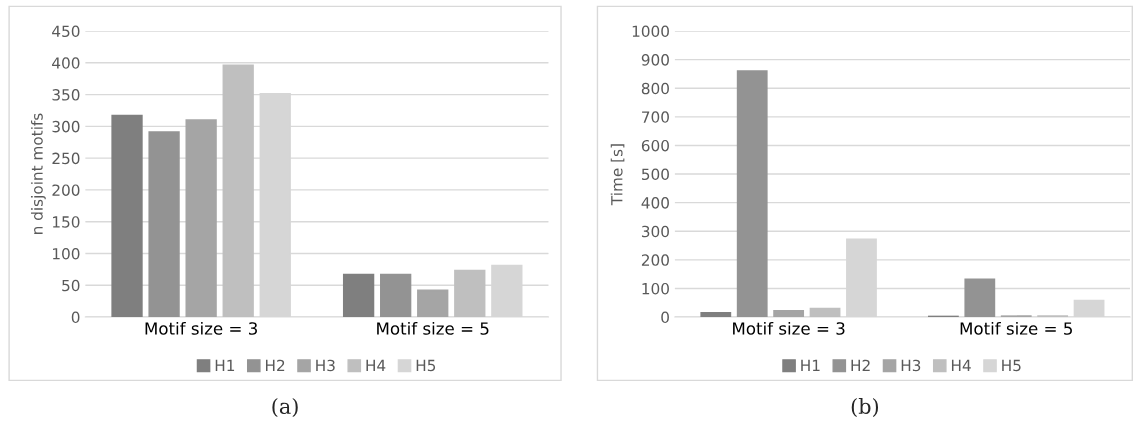 This screenshot has width=1138, height=425. I want to click on text: (a), so click(285, 407).